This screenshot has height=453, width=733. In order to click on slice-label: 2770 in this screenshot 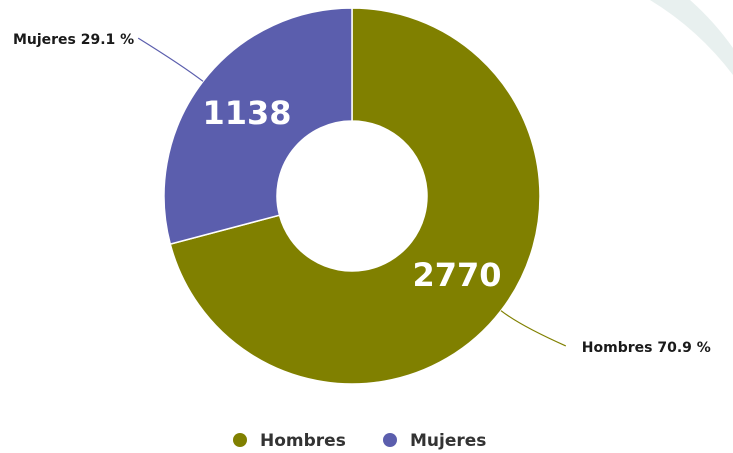, I will do `click(456, 275)`.